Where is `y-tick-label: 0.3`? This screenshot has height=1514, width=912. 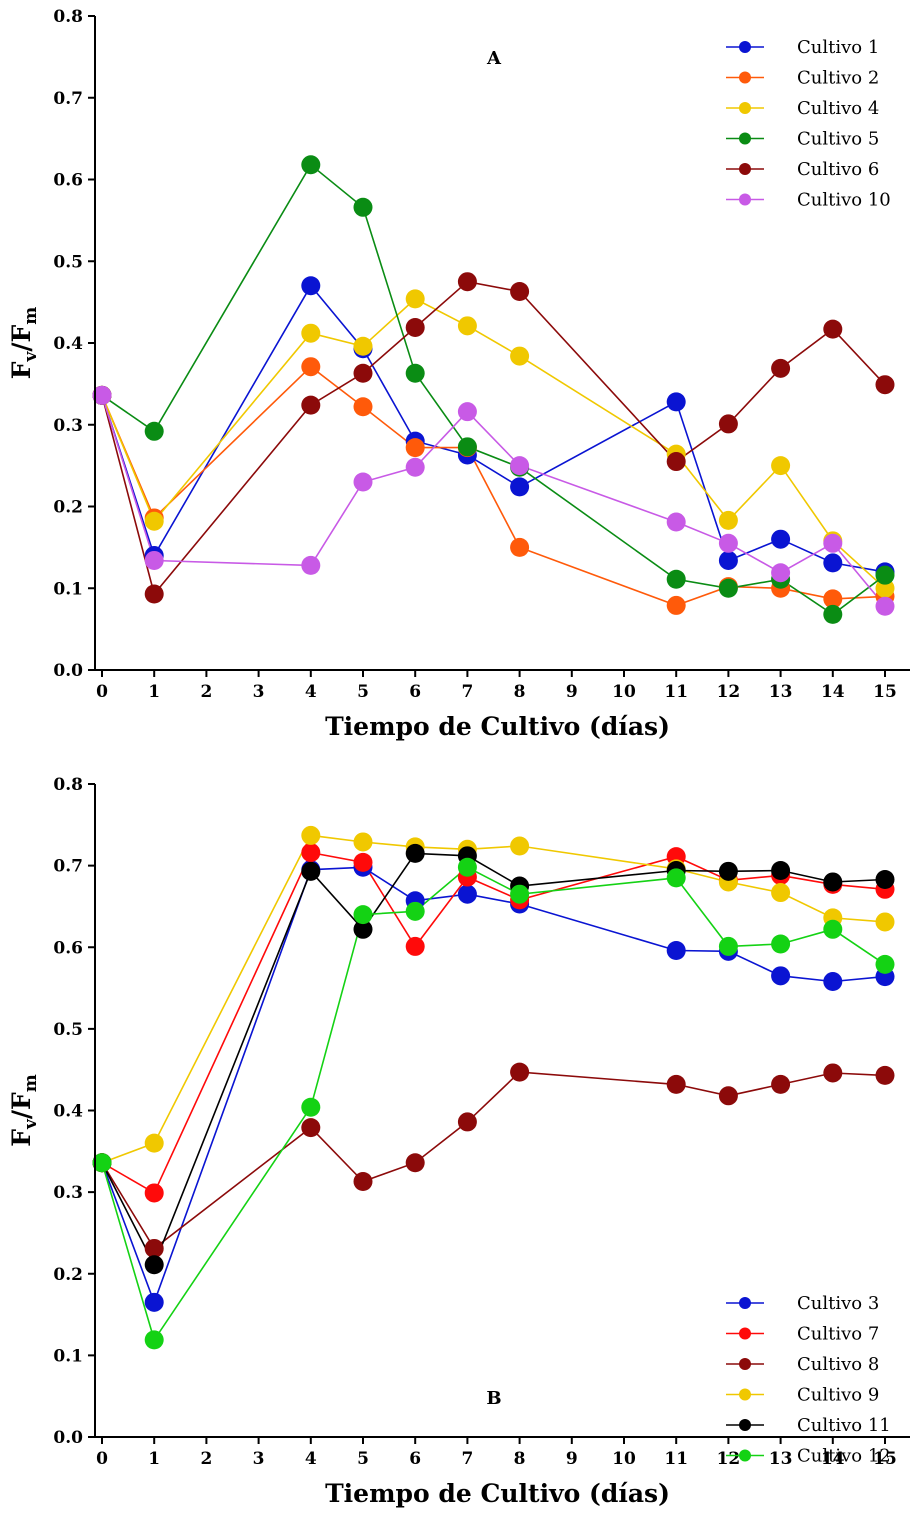 y-tick-label: 0.3 is located at coordinates (68, 426).